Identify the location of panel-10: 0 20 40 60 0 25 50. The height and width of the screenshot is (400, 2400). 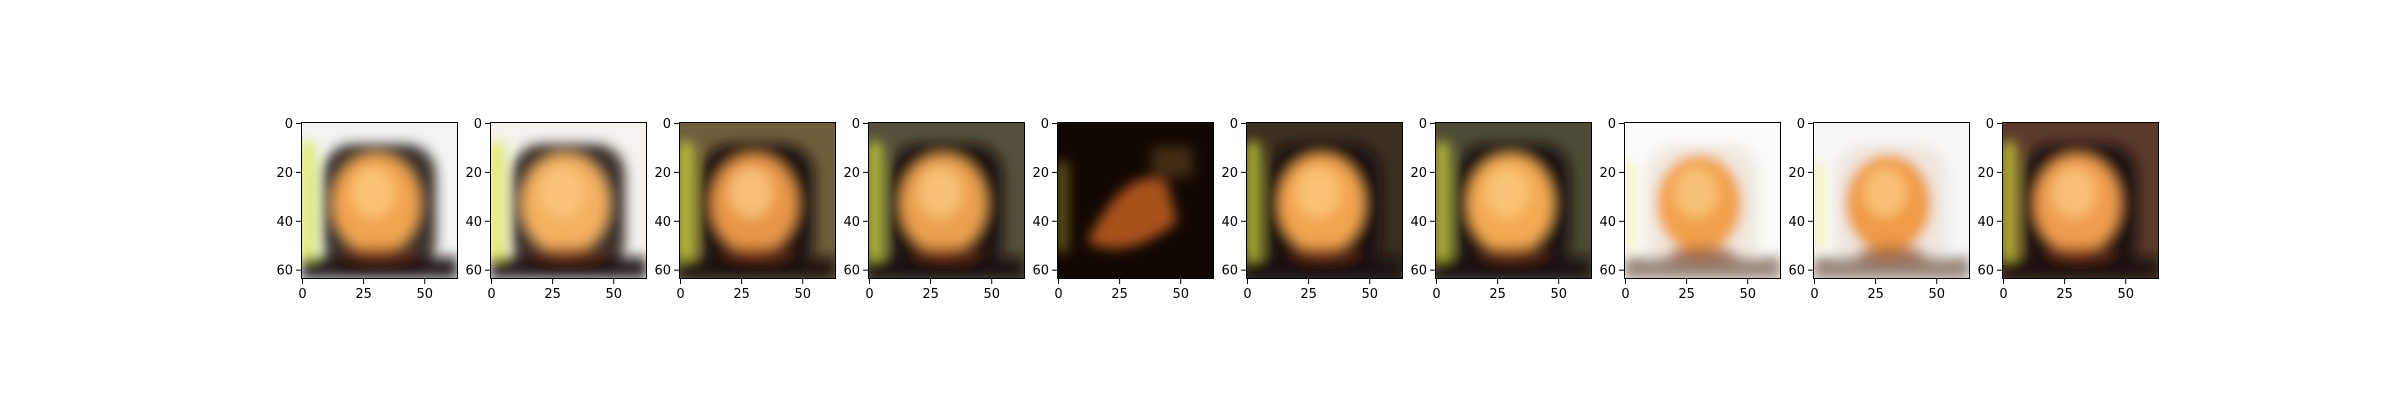
(2068, 209).